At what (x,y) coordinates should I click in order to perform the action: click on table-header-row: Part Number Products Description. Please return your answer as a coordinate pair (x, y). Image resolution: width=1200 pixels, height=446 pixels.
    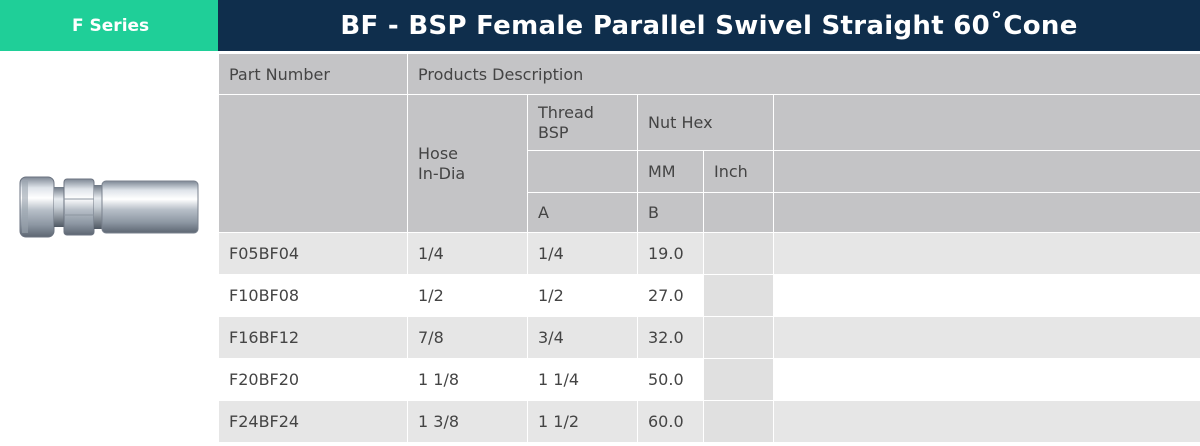
    Looking at the image, I should click on (709, 74).